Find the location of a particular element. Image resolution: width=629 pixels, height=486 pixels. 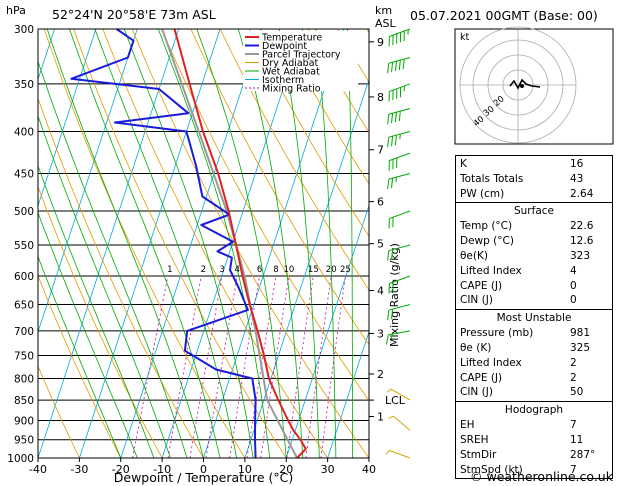

hpa-label: hPa is located at coordinates (16, 10).